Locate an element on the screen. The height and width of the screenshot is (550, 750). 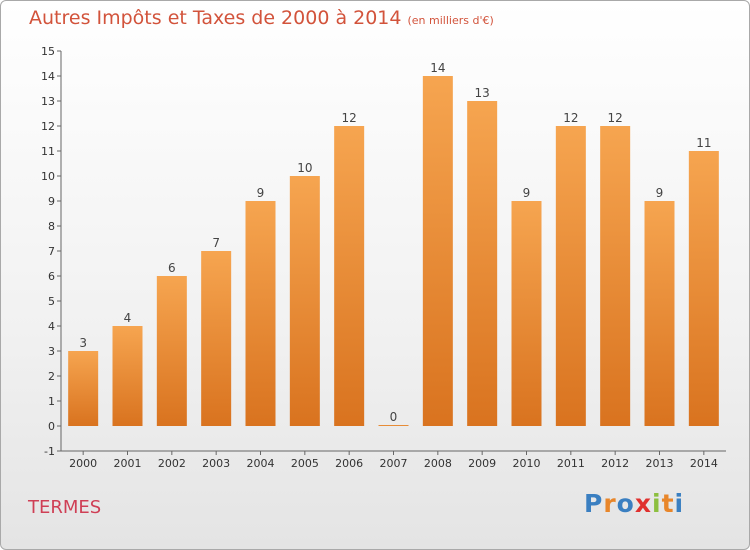
y-tick-label: 0 is located at coordinates (51, 426).